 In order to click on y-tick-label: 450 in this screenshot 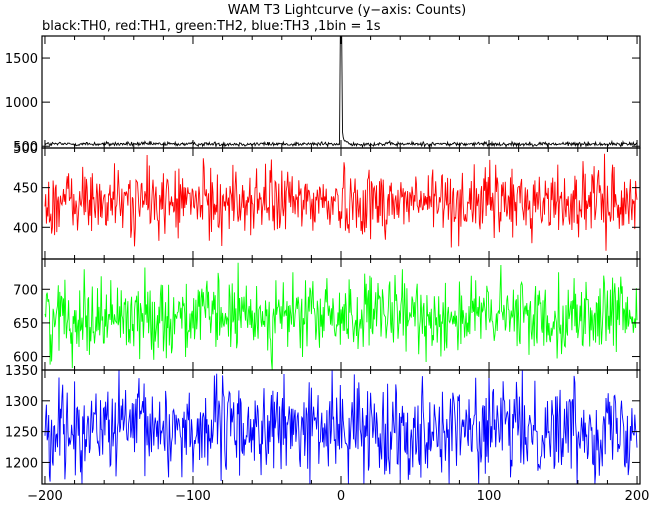, I will do `click(25, 189)`.